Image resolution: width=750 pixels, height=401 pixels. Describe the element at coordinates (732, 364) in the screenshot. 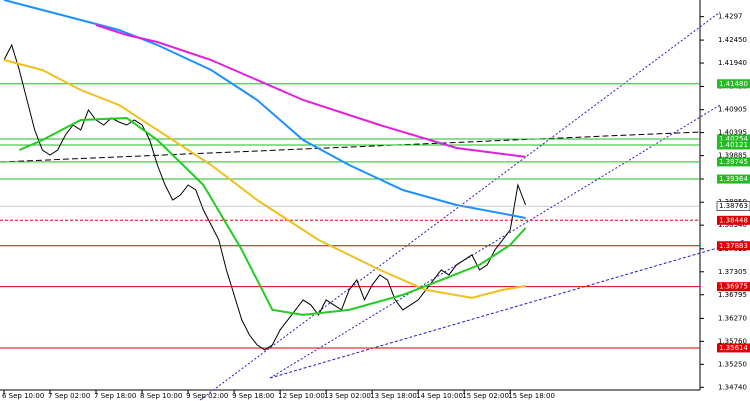

I see `y-tick-label: 1.35250` at that location.